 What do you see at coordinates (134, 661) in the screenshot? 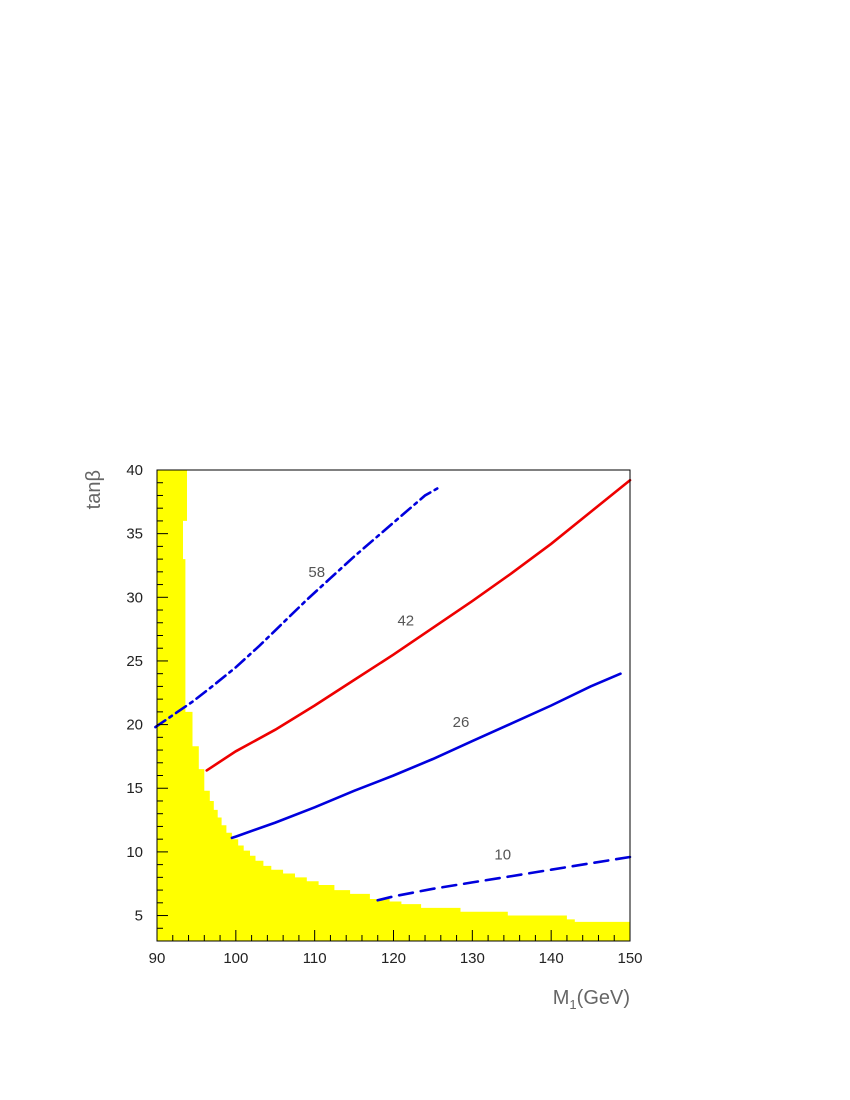
I see `y-tick-label: 25` at bounding box center [134, 661].